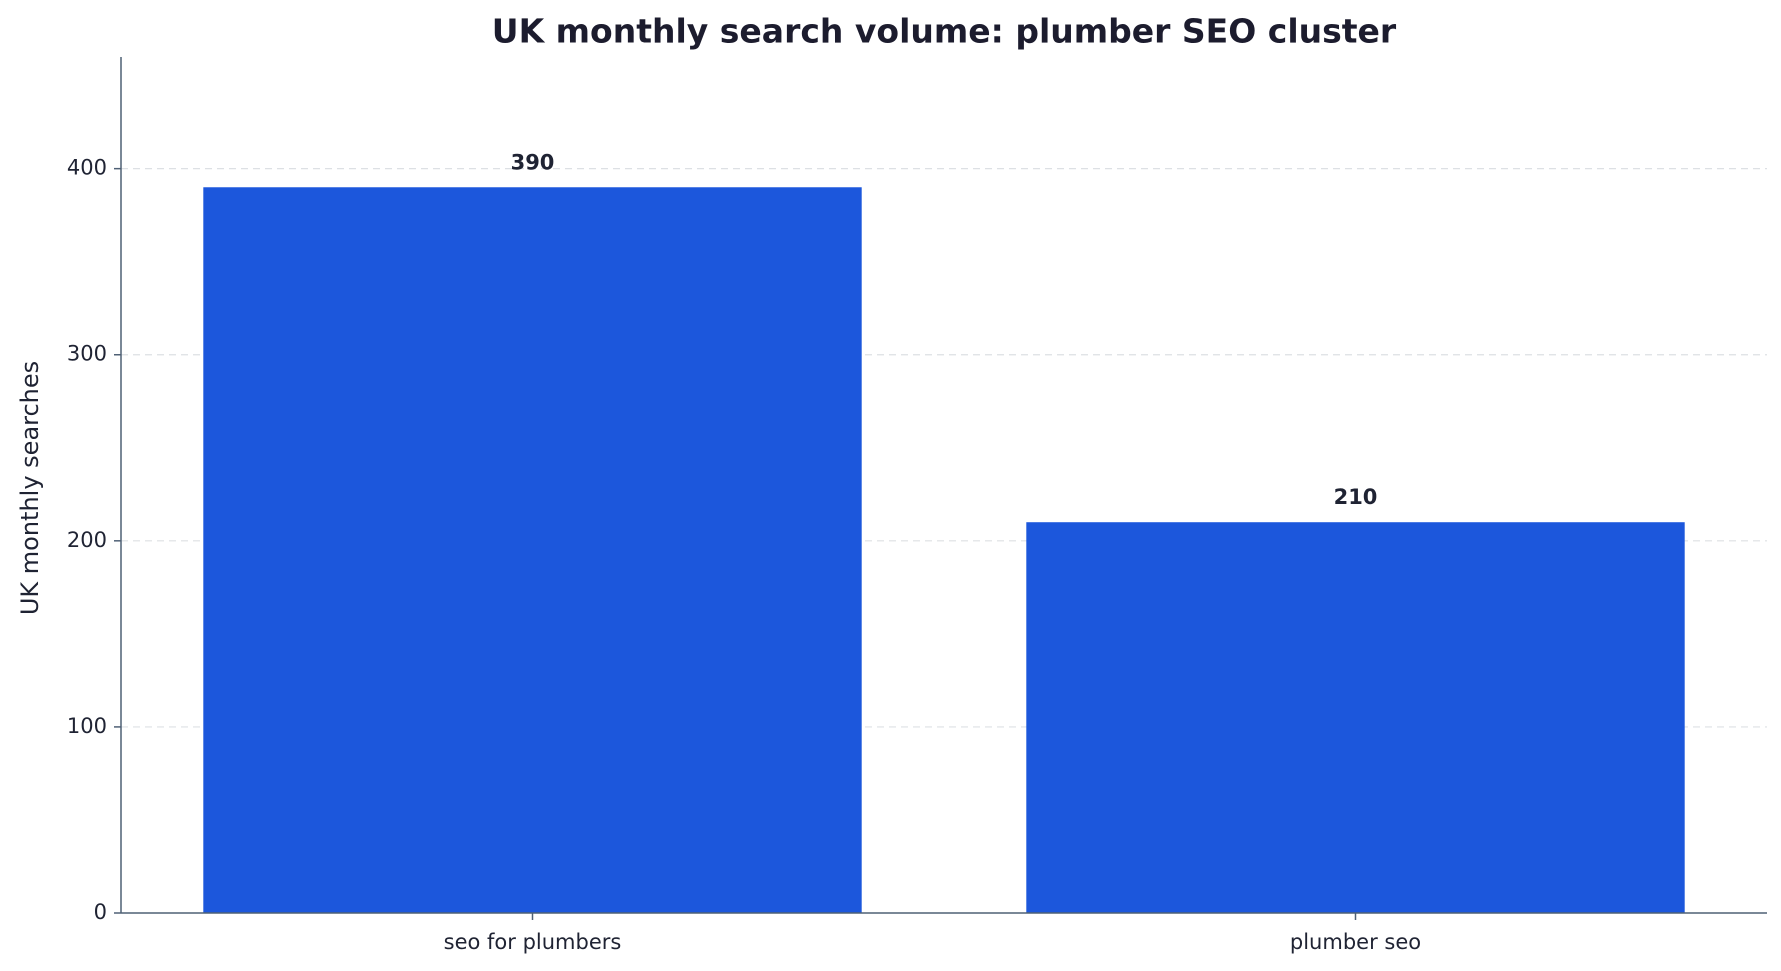  I want to click on bar, so click(1355, 717).